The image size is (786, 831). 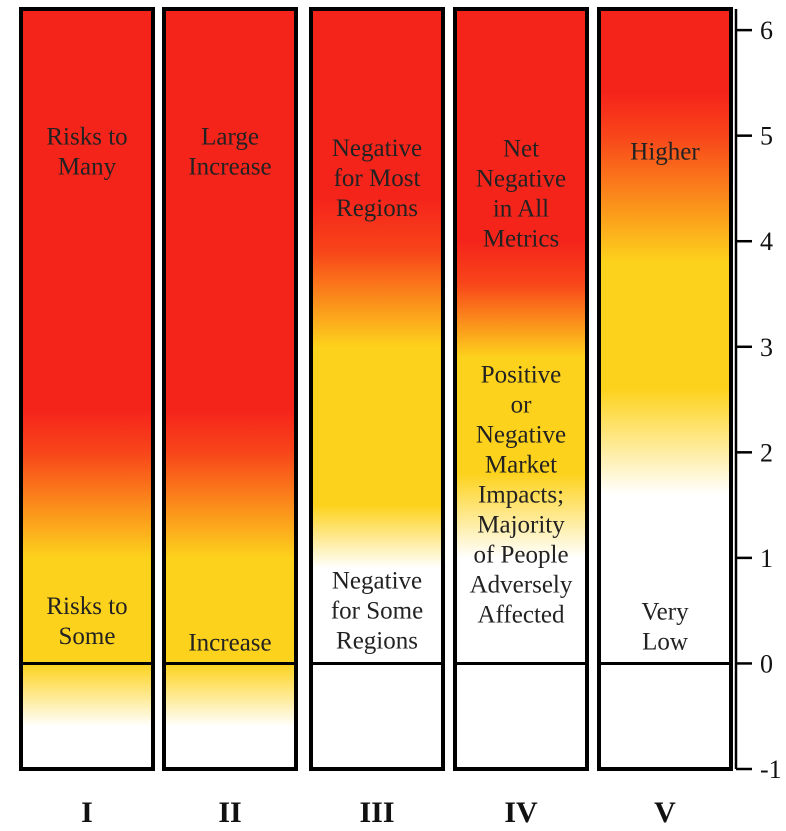 I want to click on column-name-iii: III, so click(x=376, y=812).